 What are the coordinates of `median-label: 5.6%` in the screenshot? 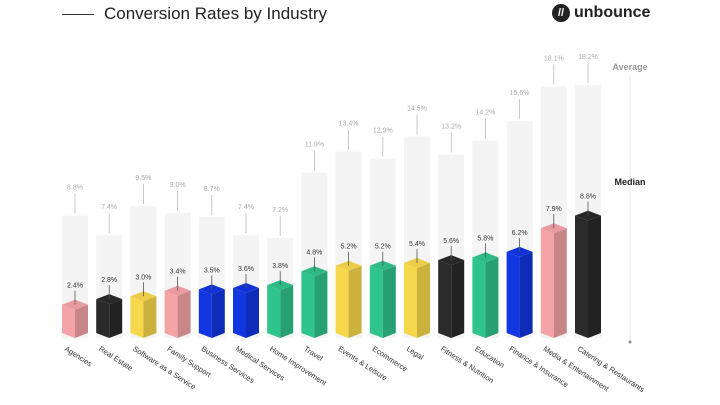 It's located at (451, 241).